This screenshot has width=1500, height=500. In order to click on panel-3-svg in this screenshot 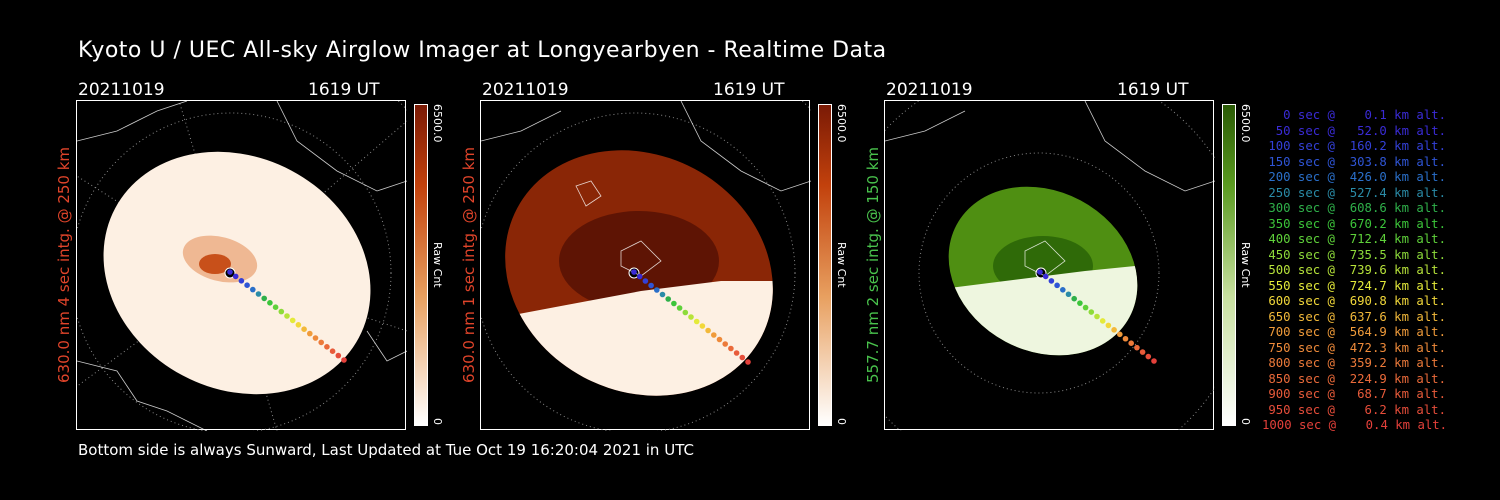, I will do `click(1050, 266)`.